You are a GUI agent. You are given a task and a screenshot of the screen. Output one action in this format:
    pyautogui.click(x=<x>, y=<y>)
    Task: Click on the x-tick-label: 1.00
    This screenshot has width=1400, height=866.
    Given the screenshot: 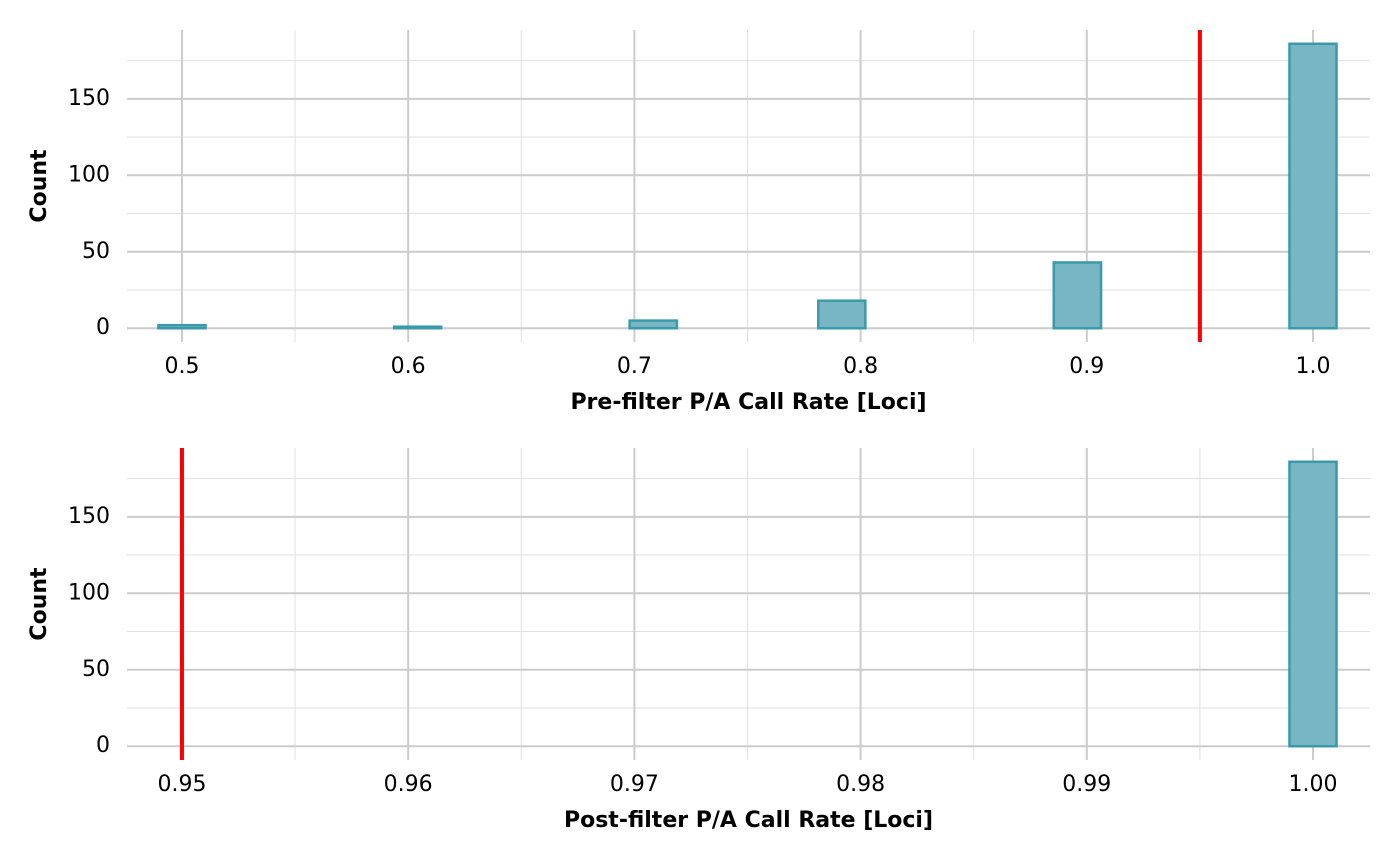 What is the action you would take?
    pyautogui.click(x=1313, y=784)
    